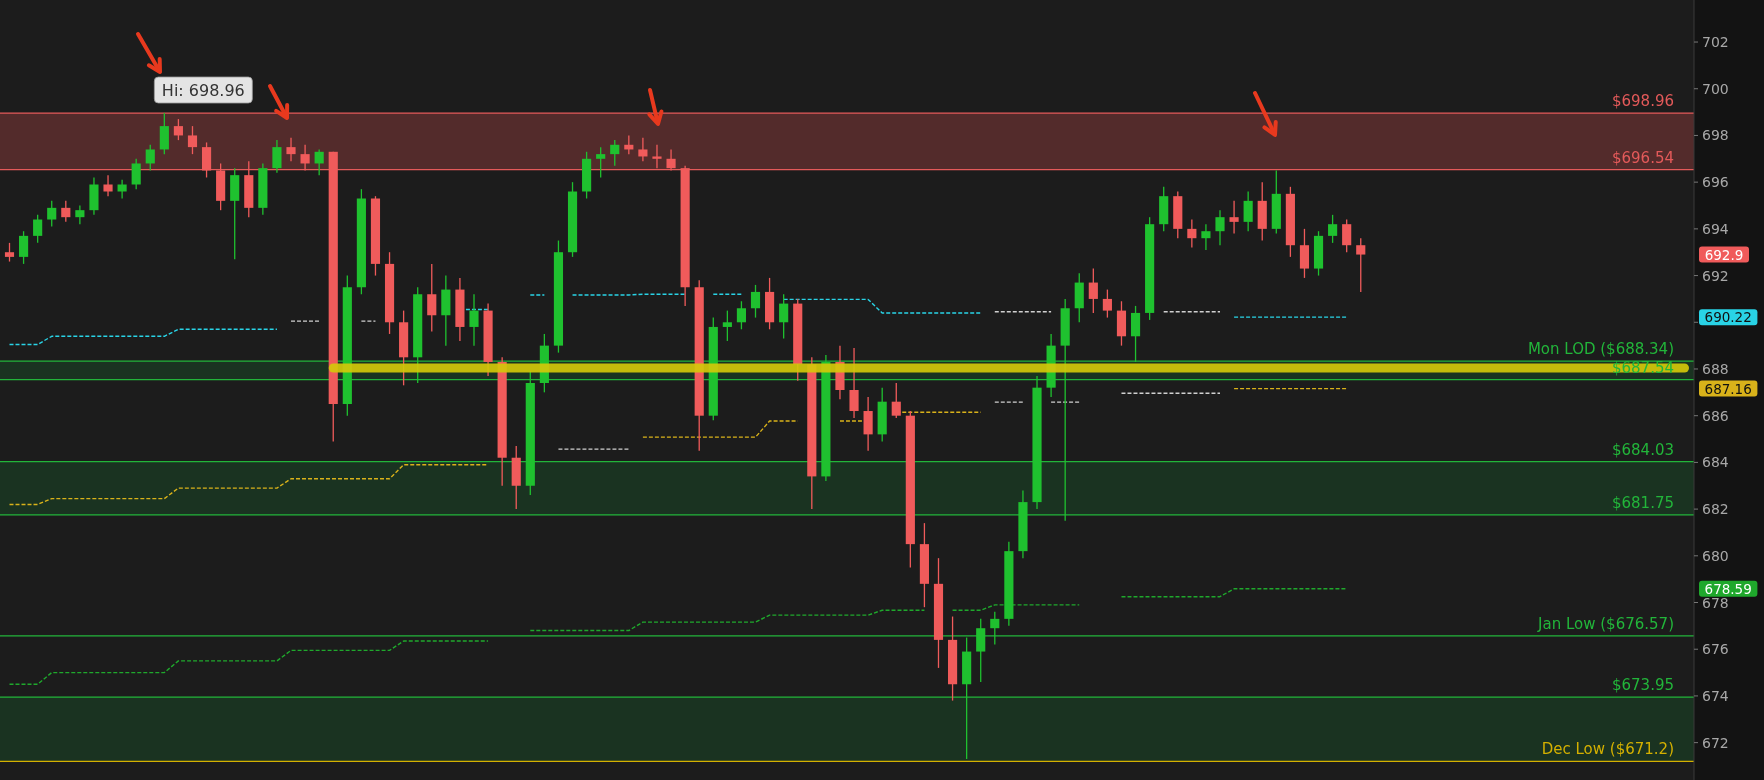 This screenshot has height=780, width=1764. I want to click on ref-line-label: $673.95, so click(1642, 685).